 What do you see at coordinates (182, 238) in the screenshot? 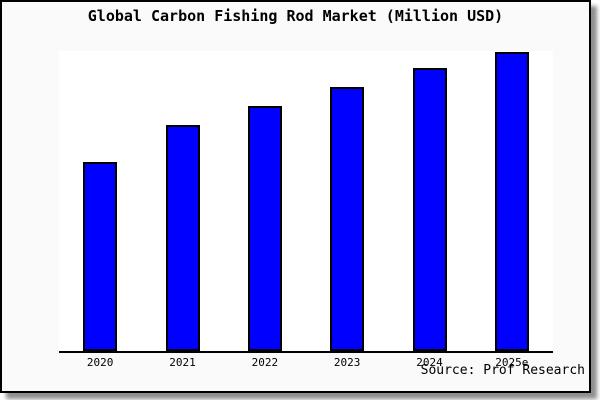
I see `bar-2021` at bounding box center [182, 238].